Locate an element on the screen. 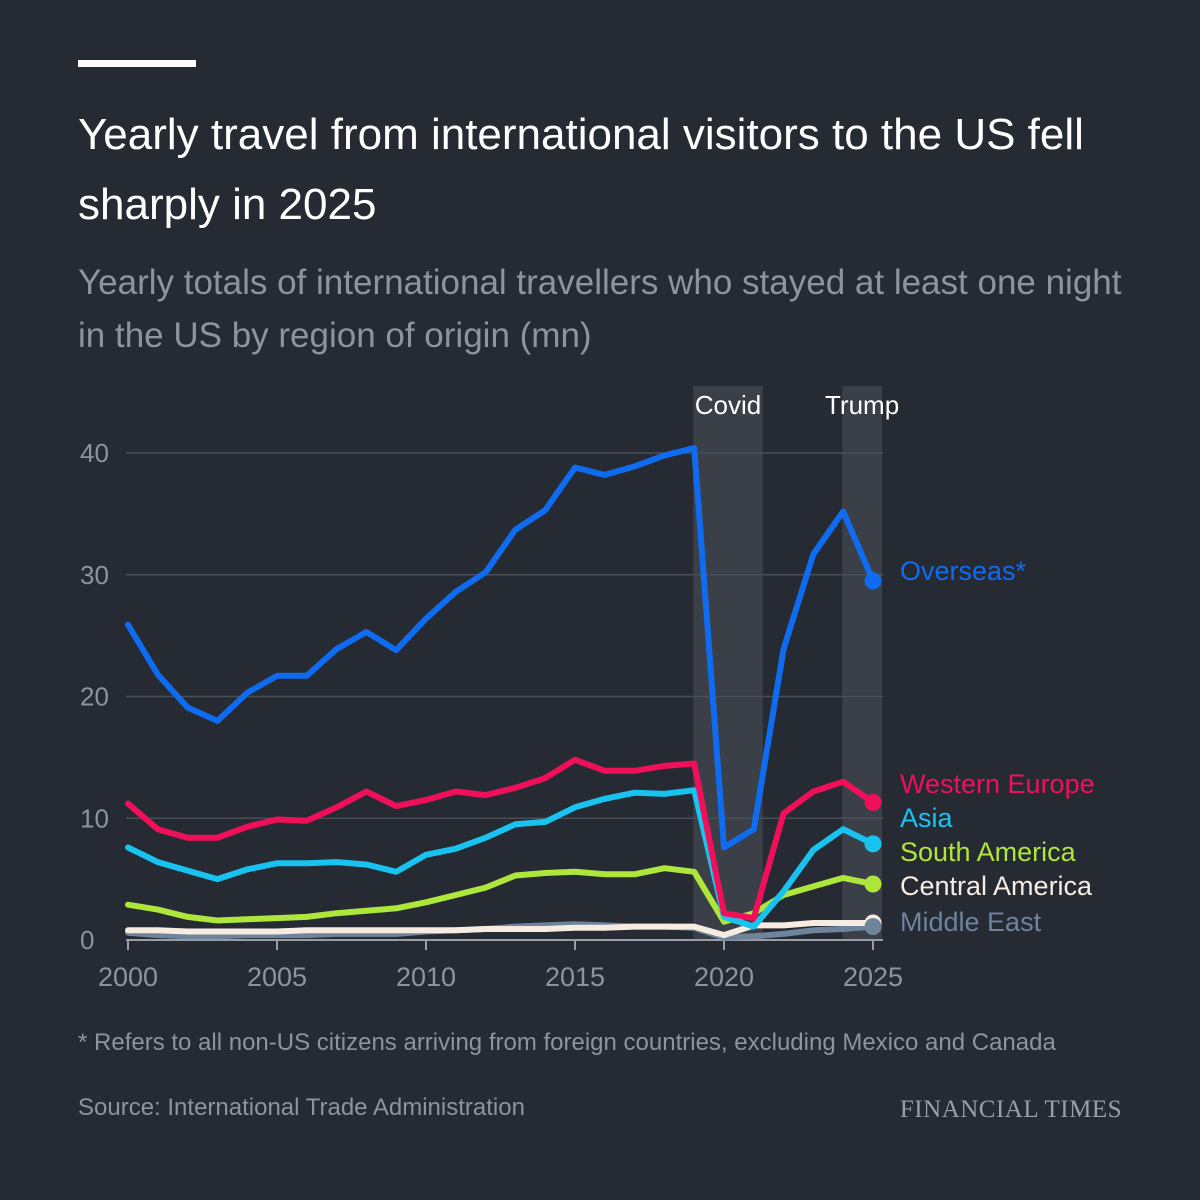 Image resolution: width=1200 pixels, height=1200 pixels. end-marker-middle-east is located at coordinates (873, 927).